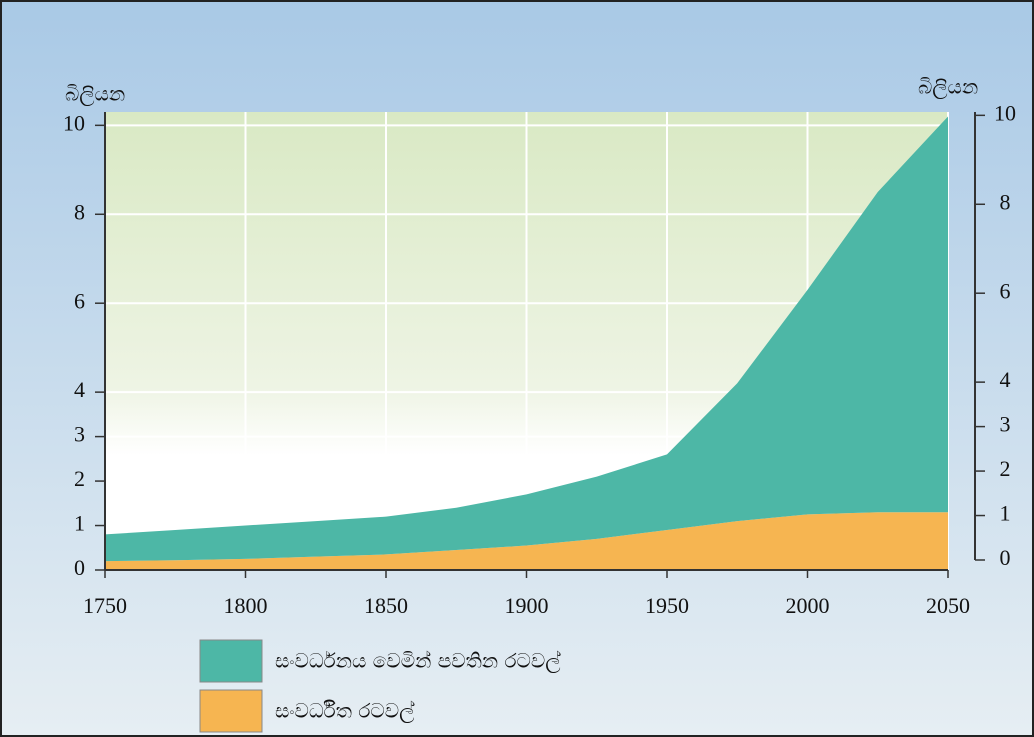 This screenshot has height=737, width=1034. What do you see at coordinates (808, 605) in the screenshot?
I see `x-tick-label: 2000` at bounding box center [808, 605].